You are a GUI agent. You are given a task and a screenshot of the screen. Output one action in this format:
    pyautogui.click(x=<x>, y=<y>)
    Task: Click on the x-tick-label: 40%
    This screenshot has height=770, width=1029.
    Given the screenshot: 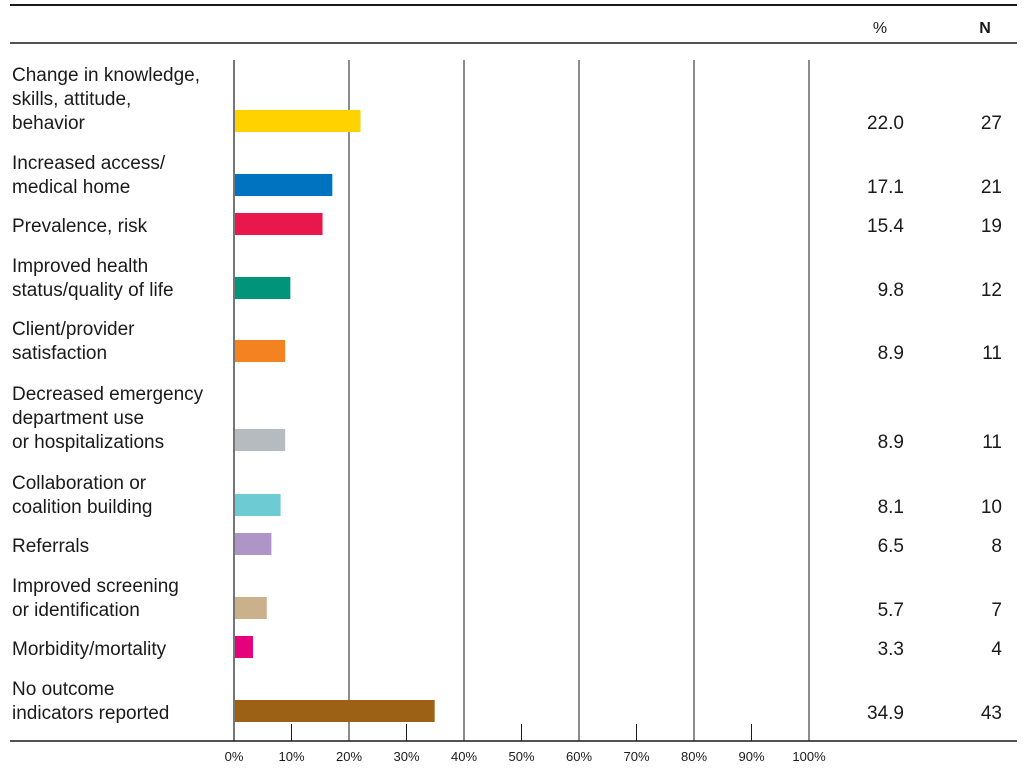 What is the action you would take?
    pyautogui.click(x=464, y=756)
    